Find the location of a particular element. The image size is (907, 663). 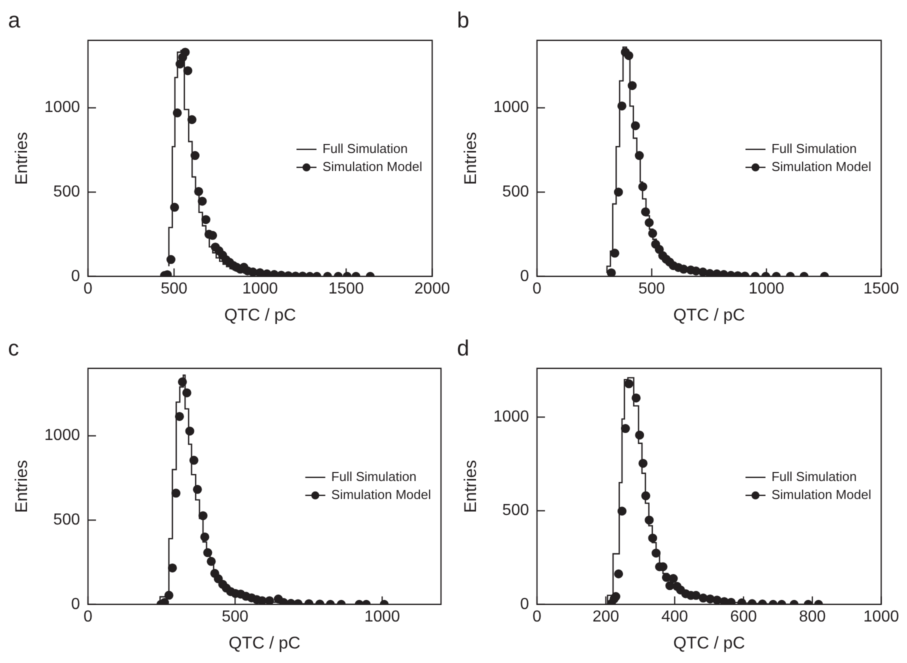

x-tick-label: 2000 is located at coordinates (432, 289).